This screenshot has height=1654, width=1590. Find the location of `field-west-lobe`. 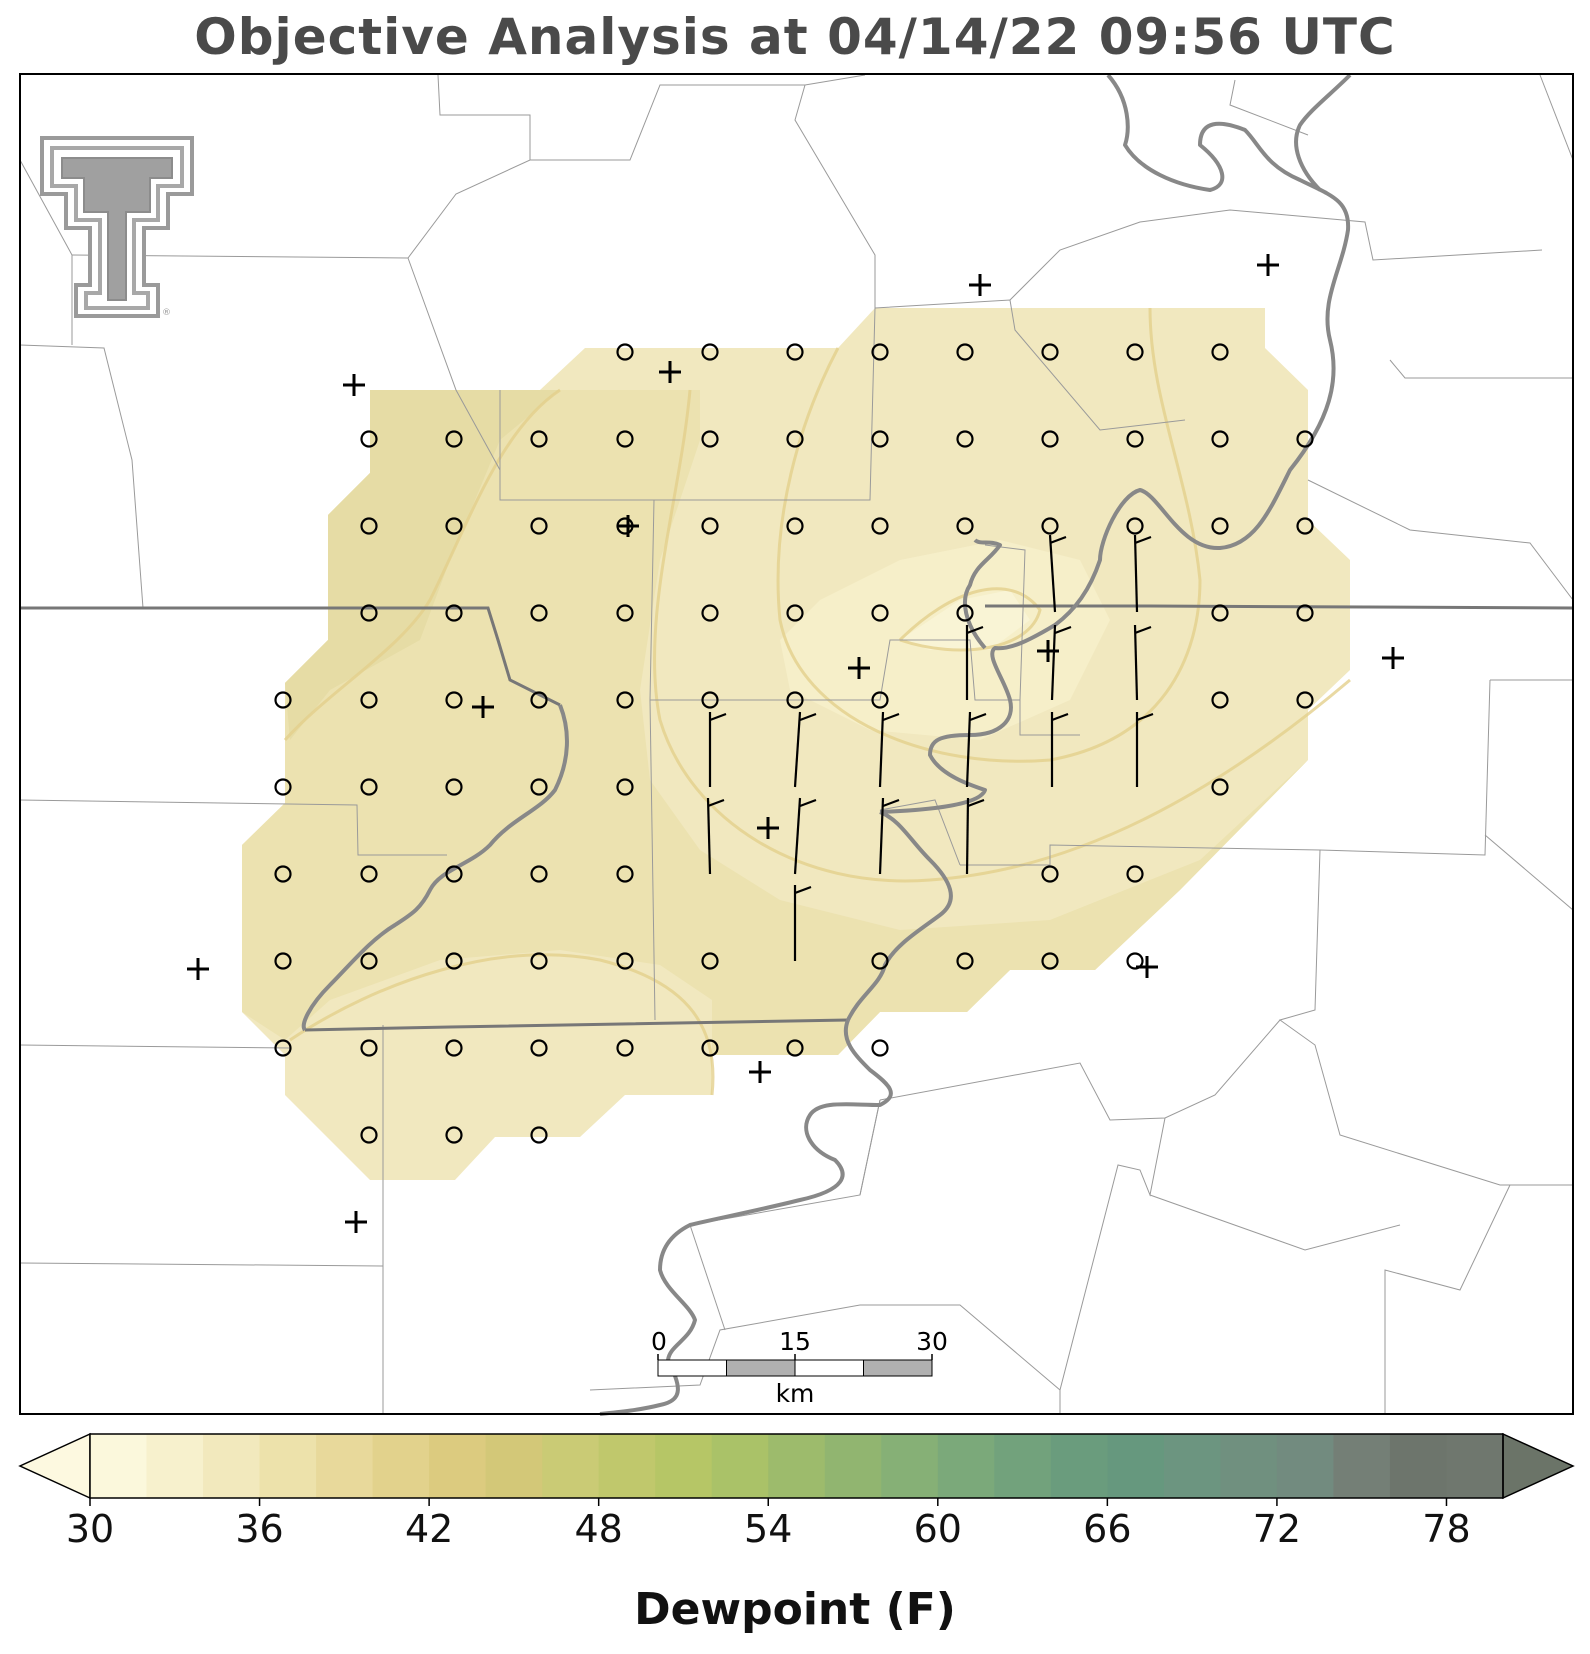

field-west-lobe is located at coordinates (422, 565).